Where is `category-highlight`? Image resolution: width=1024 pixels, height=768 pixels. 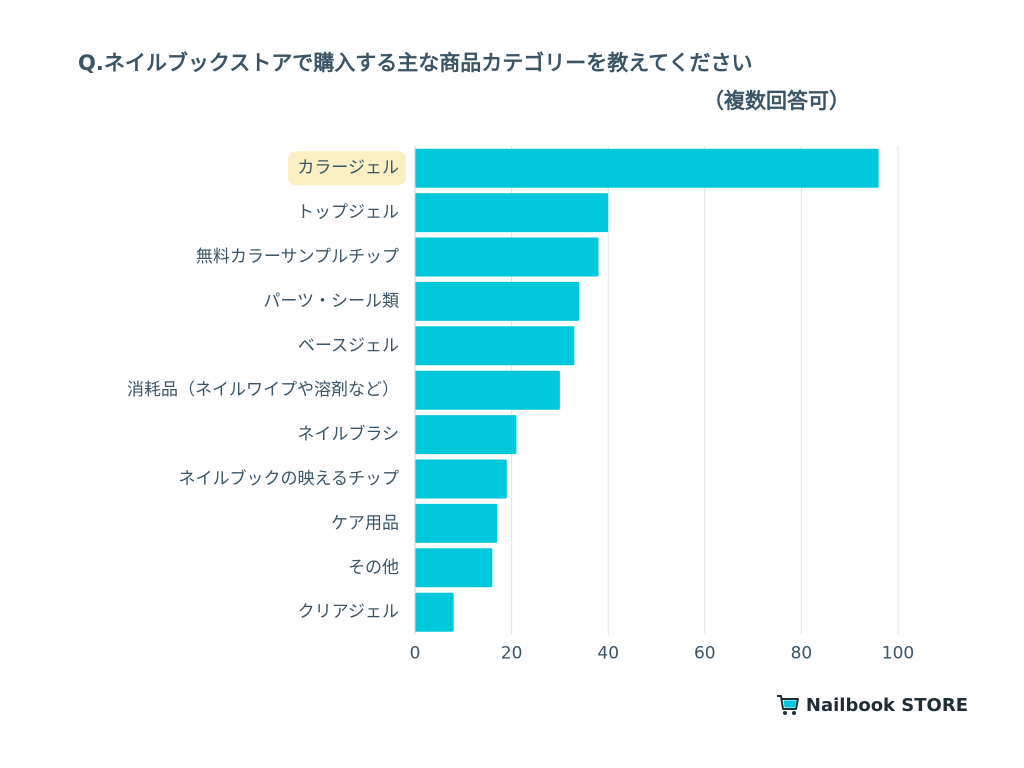
category-highlight is located at coordinates (347, 168).